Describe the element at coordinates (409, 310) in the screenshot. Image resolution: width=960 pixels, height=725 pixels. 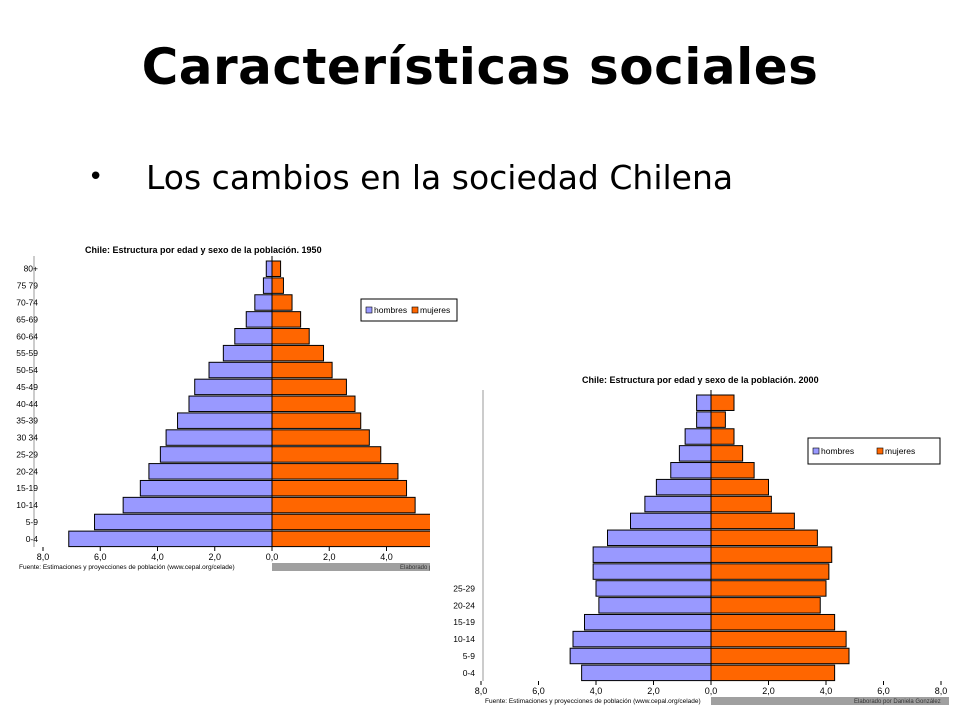
I see `legend-box-1950` at that location.